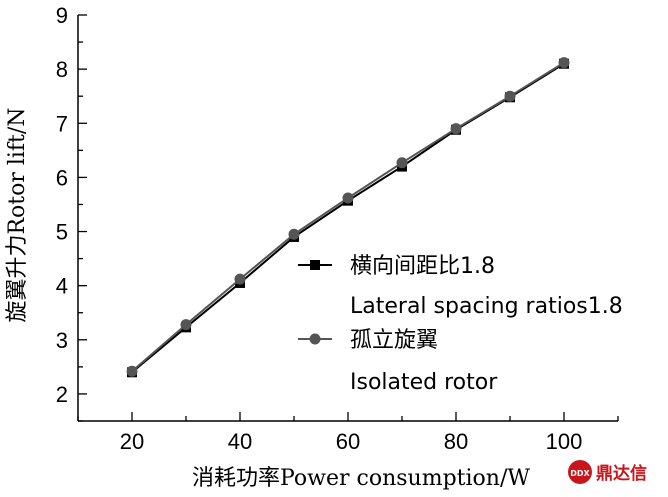 This screenshot has height=497, width=668. I want to click on y-tick-label: 8, so click(62, 69).